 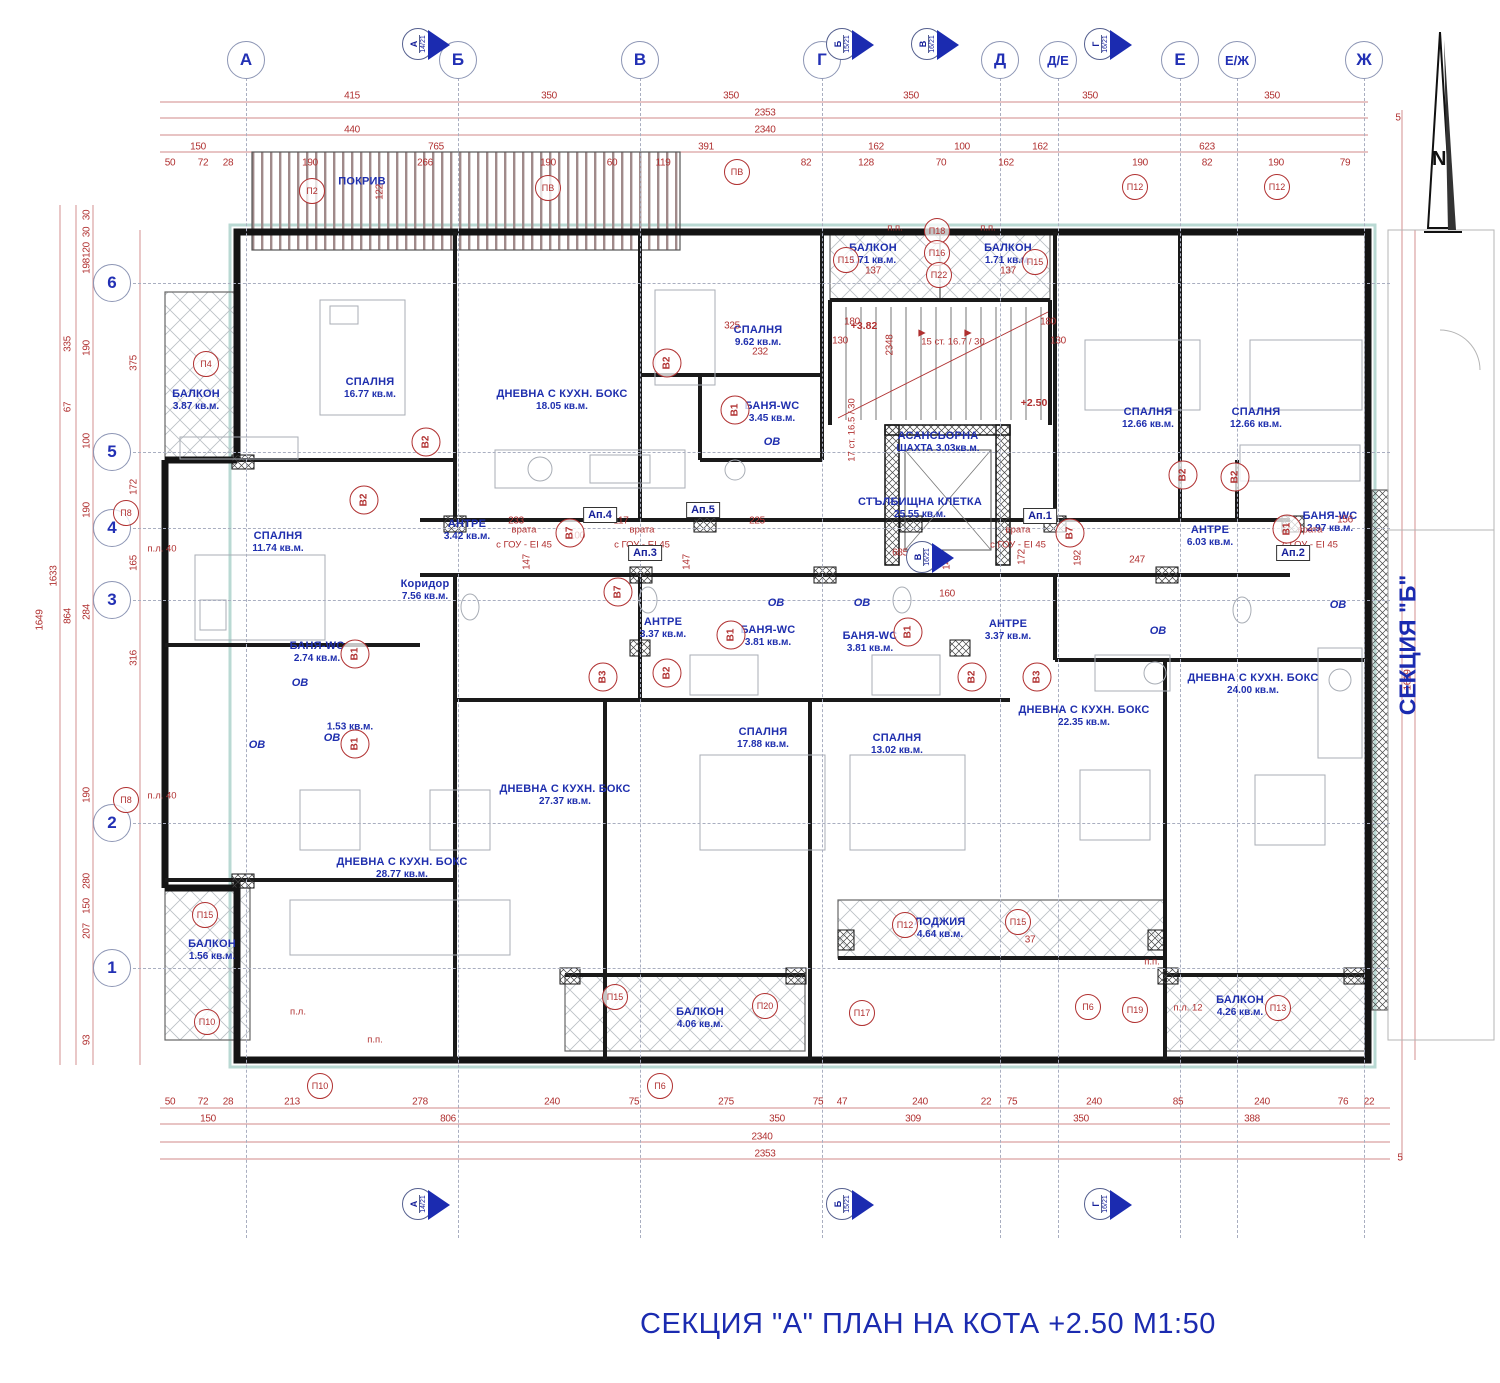 What do you see at coordinates (870, 641) in the screenshot?
I see `room-label: БАНЯ-WC 3.81 кв.м.` at bounding box center [870, 641].